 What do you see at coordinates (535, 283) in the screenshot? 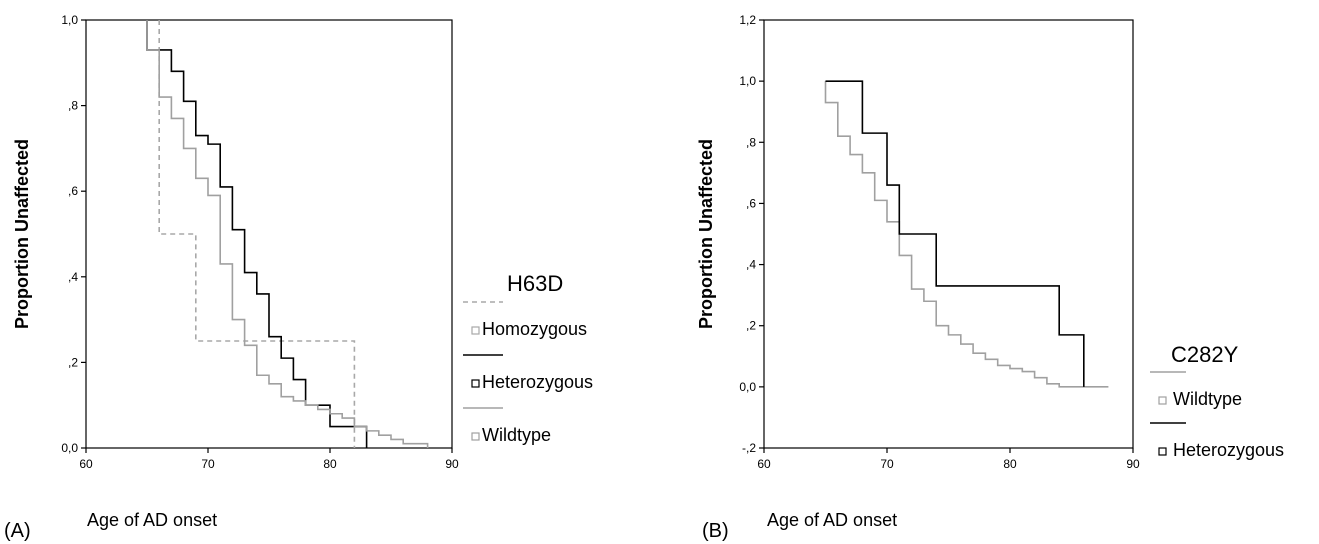
I see `legend-title-a: H63D` at bounding box center [535, 283].